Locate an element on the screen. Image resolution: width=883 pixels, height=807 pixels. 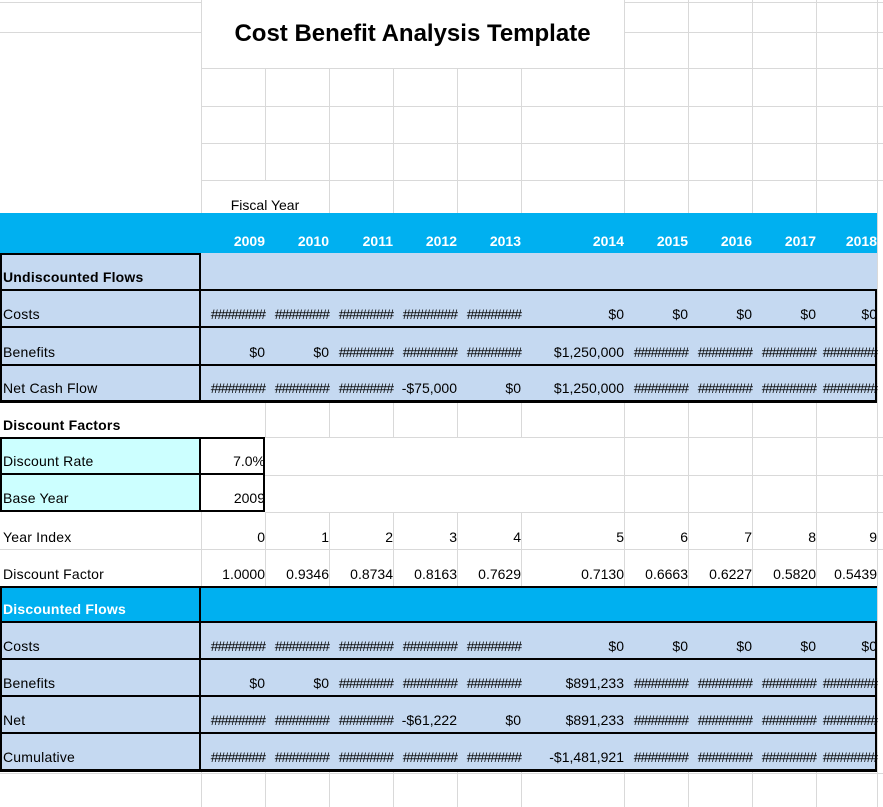
section-header-undiscounted: Undiscounted Flows is located at coordinates (73, 277).